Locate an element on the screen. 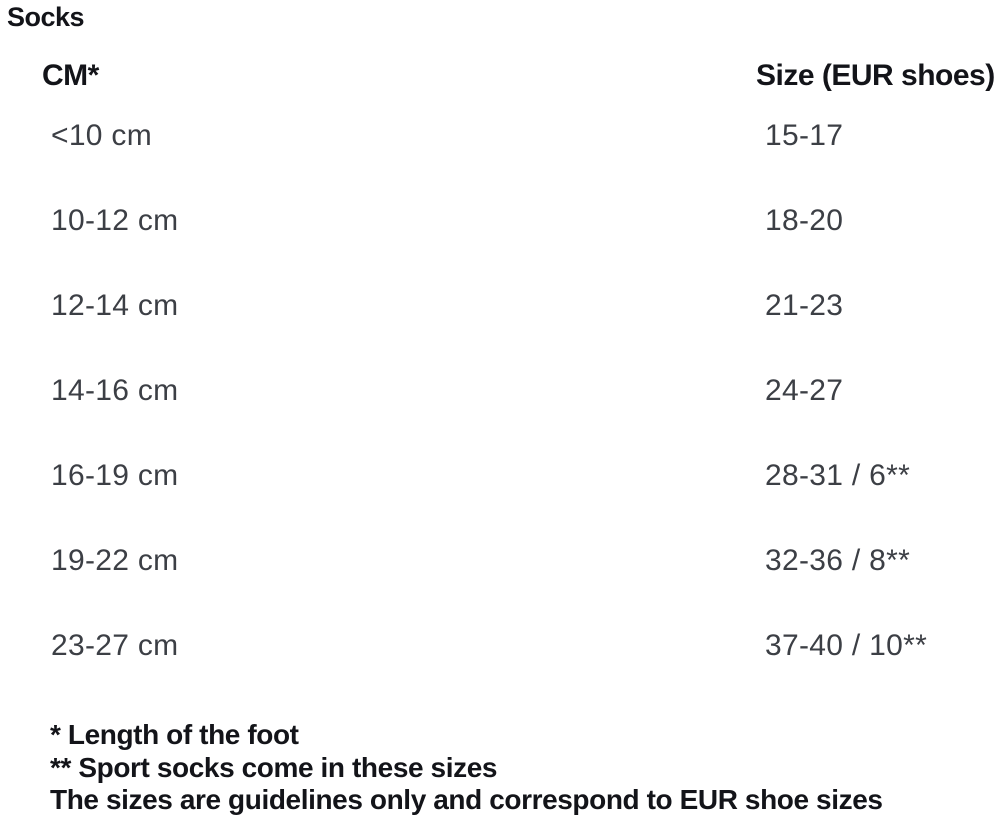  table-row: 16-19 cm 28-31 / 6** is located at coordinates (500, 499).